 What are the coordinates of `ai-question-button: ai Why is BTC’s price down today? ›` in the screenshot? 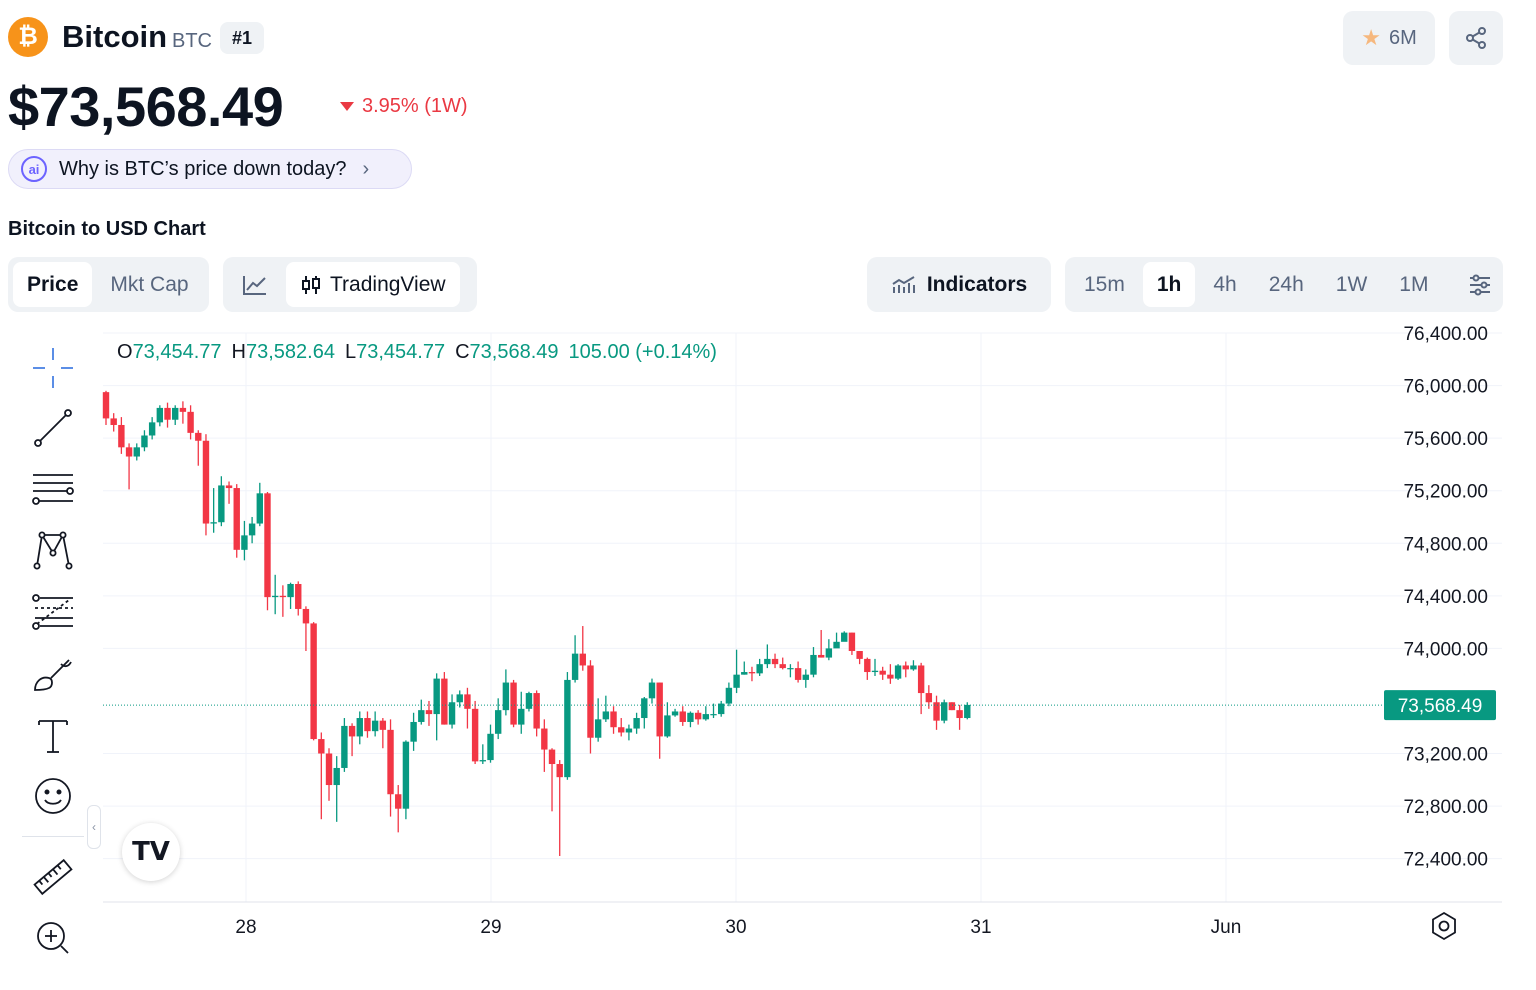 It's located at (210, 169).